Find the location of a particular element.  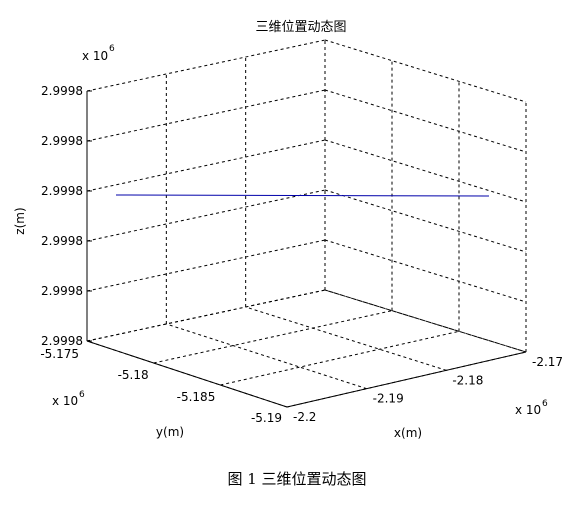

y-exponent-label: x 10 6 is located at coordinates (68, 399).